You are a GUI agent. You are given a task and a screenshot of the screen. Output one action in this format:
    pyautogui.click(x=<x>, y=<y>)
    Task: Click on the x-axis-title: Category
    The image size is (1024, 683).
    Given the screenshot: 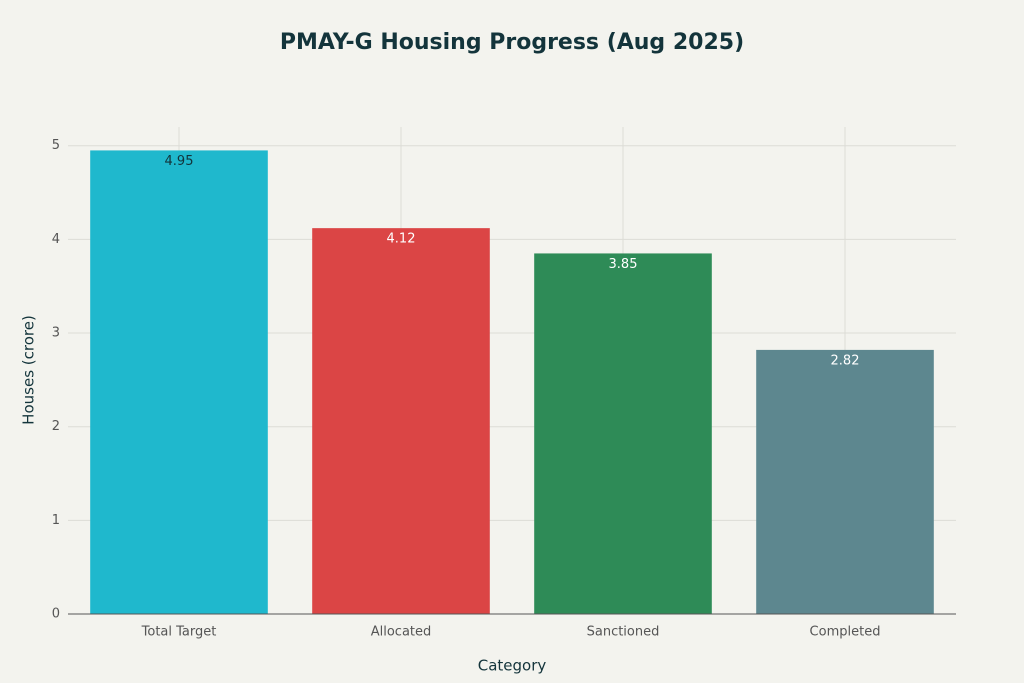 What is the action you would take?
    pyautogui.click(x=512, y=666)
    